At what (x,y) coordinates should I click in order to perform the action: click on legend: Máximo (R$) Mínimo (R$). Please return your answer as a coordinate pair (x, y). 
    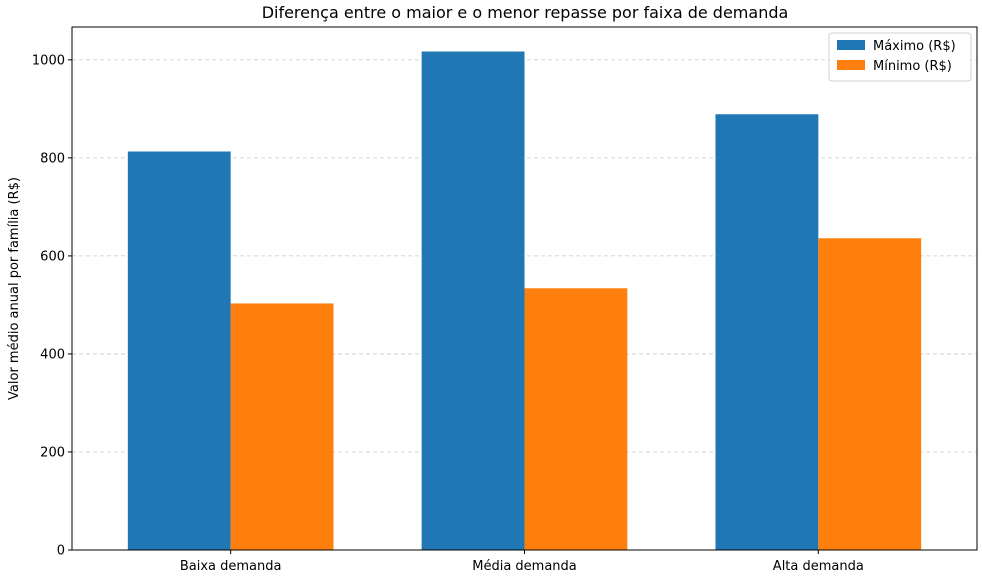
    Looking at the image, I should click on (900, 57).